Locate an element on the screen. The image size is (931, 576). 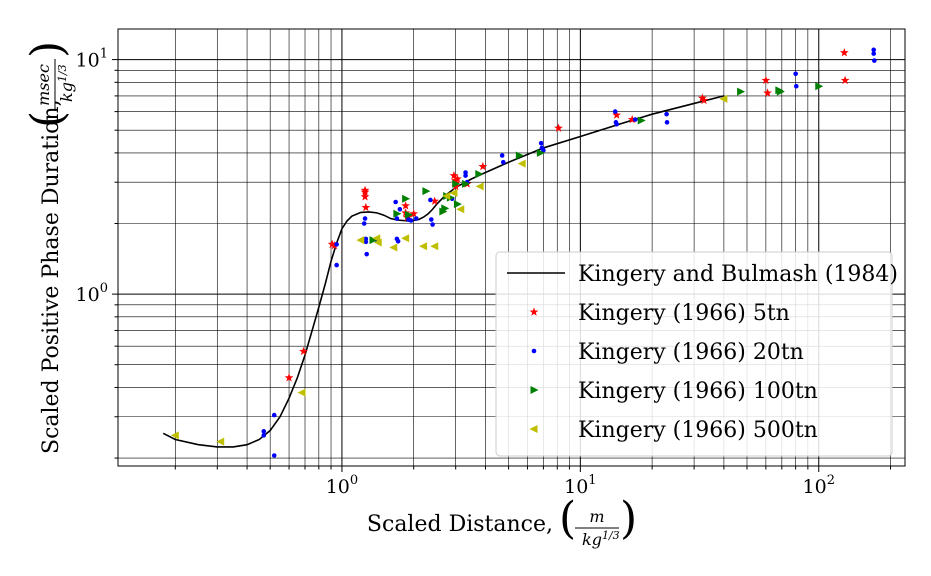
y-frac-den-base: kg is located at coordinates (66, 92).